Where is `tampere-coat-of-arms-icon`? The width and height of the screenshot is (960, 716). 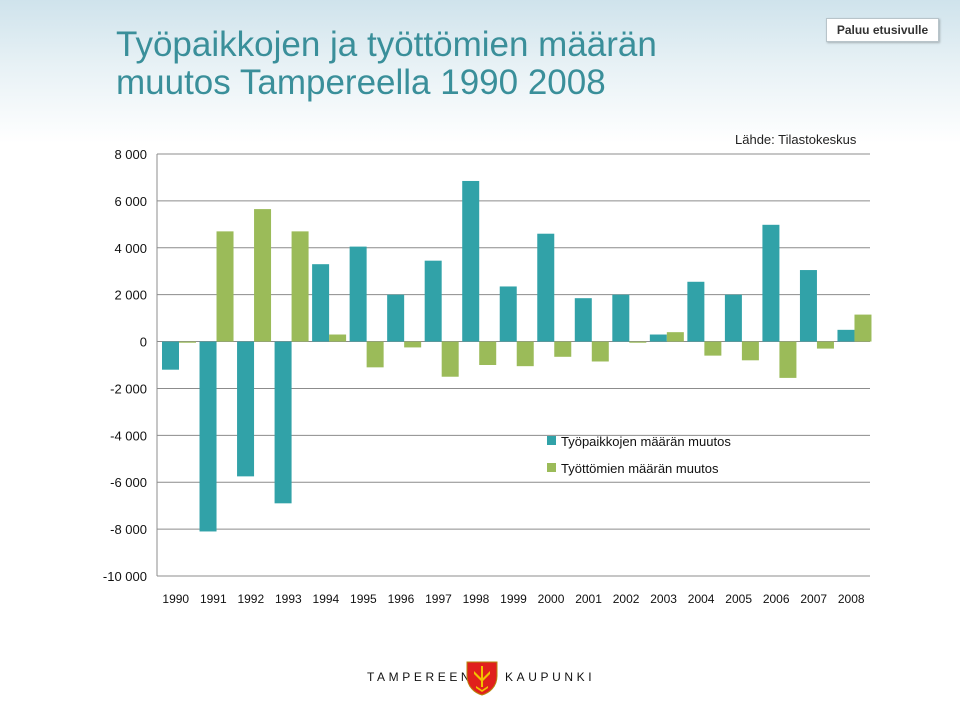
tampere-coat-of-arms-icon is located at coordinates (482, 678).